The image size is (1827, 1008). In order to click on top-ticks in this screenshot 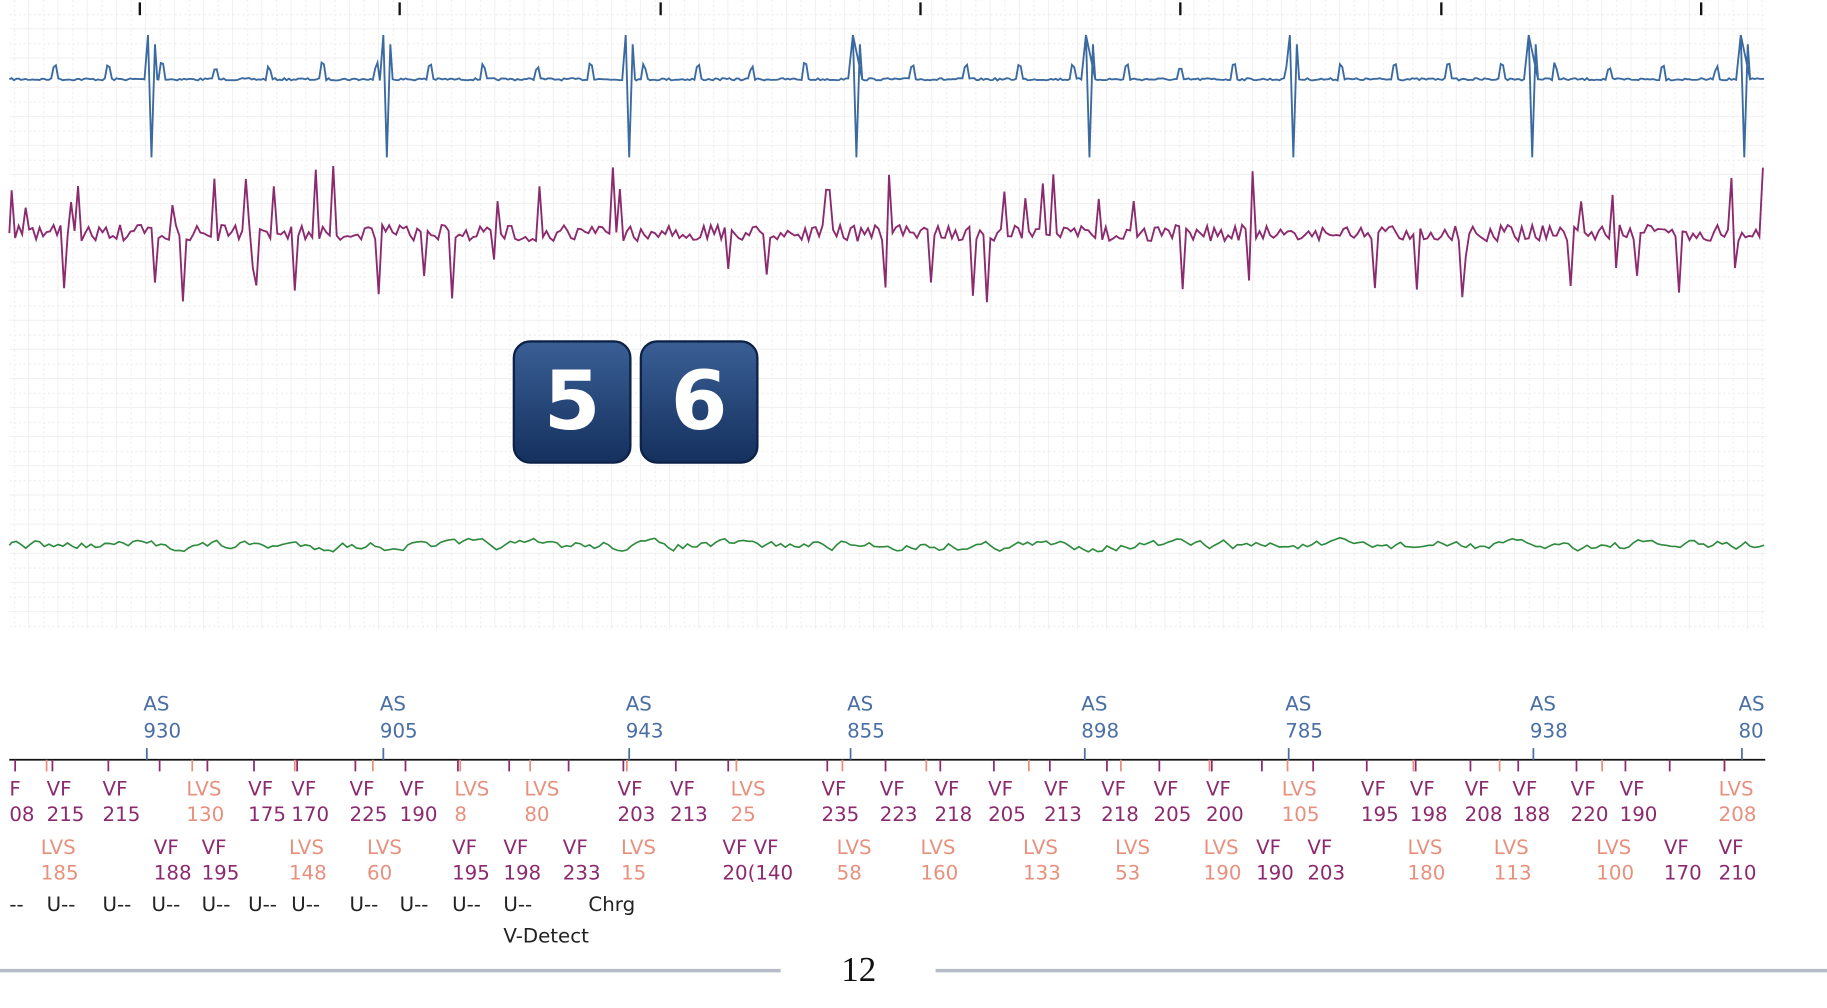, I will do `click(920, 9)`.